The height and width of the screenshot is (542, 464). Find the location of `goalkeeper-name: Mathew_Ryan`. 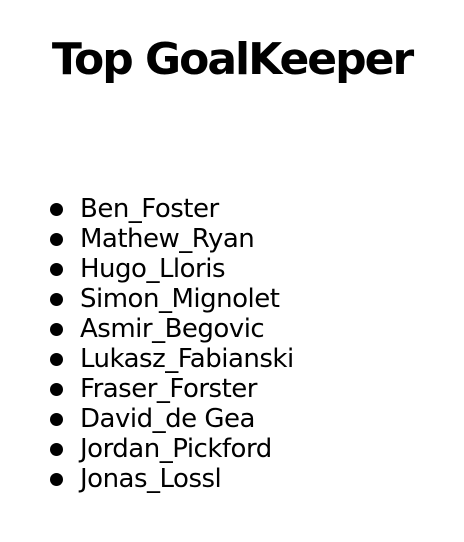

goalkeeper-name: Mathew_Ryan is located at coordinates (167, 239).